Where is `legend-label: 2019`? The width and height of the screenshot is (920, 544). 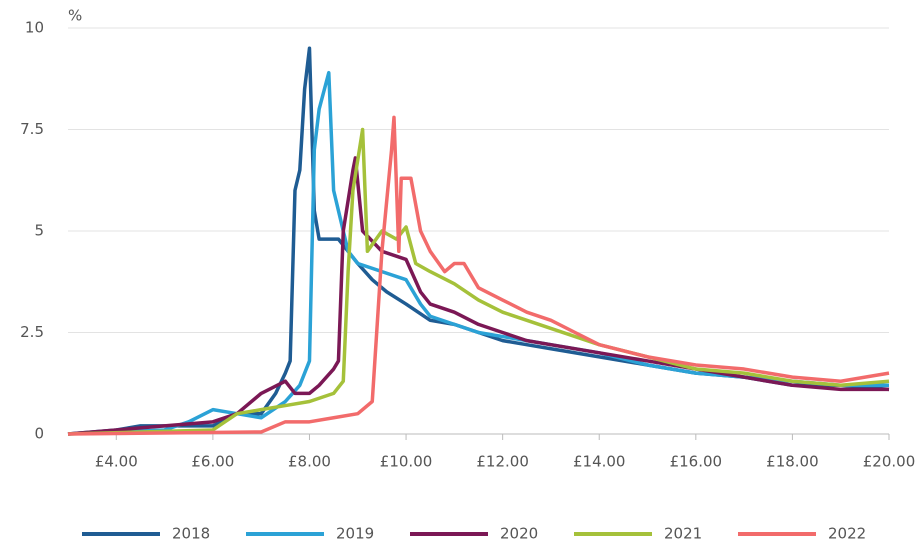 legend-label: 2019 is located at coordinates (355, 534).